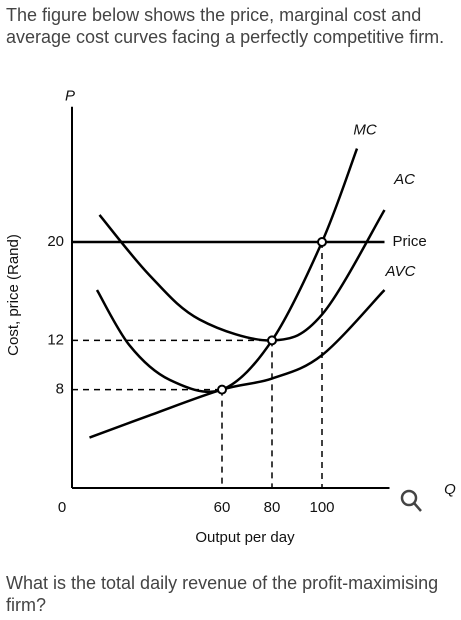 This screenshot has height=620, width=461. What do you see at coordinates (242, 275) in the screenshot?
I see `curve` at bounding box center [242, 275].